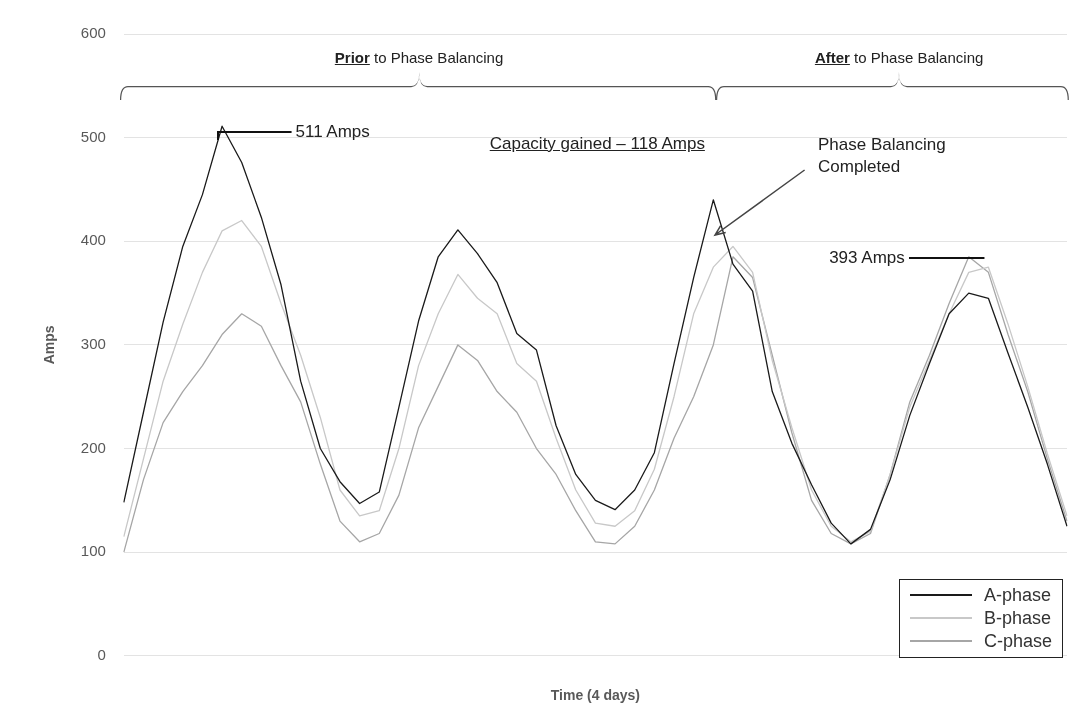 This screenshot has height=717, width=1070. I want to click on legend-label: A-phase, so click(1017, 595).